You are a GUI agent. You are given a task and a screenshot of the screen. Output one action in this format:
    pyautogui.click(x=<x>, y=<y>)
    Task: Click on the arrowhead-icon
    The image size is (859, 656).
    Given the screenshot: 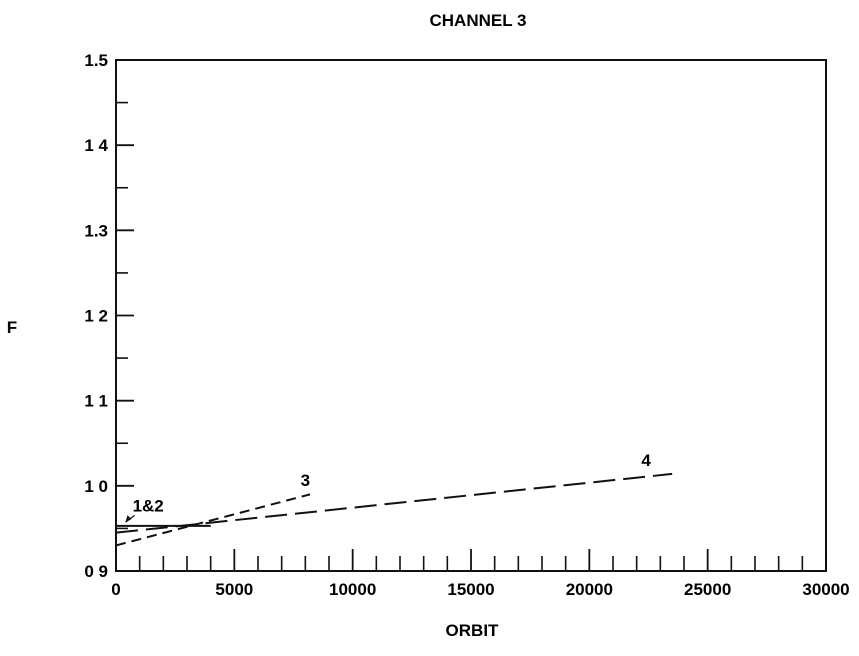 What is the action you would take?
    pyautogui.click(x=128, y=519)
    